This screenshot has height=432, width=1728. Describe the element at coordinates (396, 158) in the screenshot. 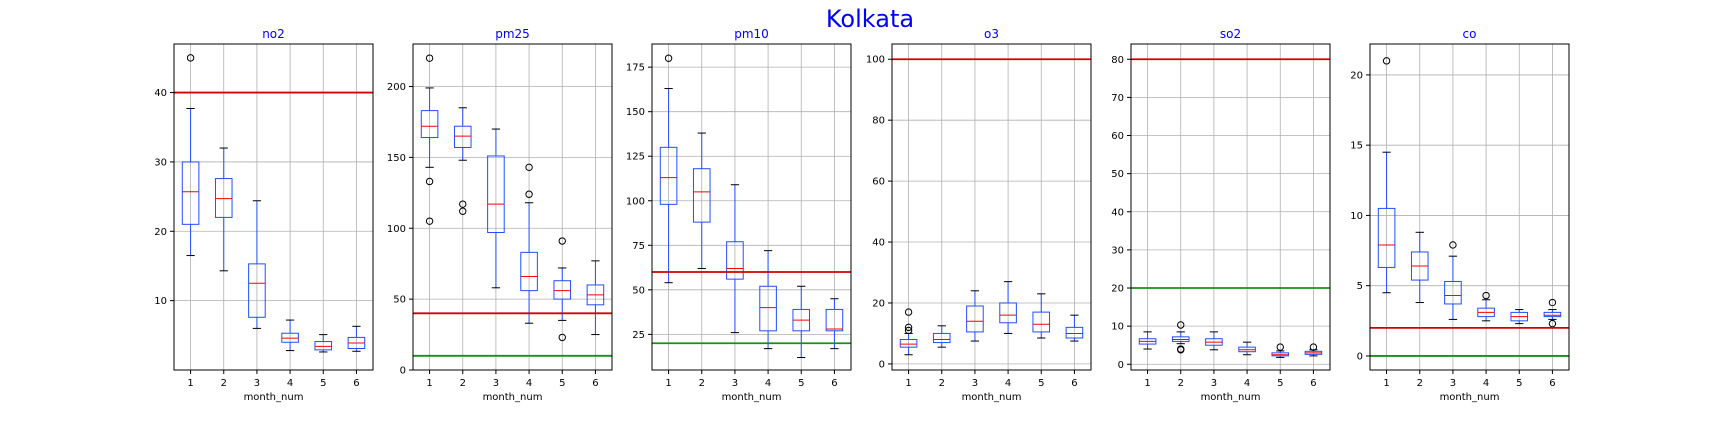

I see `ytick-label: 150` at that location.